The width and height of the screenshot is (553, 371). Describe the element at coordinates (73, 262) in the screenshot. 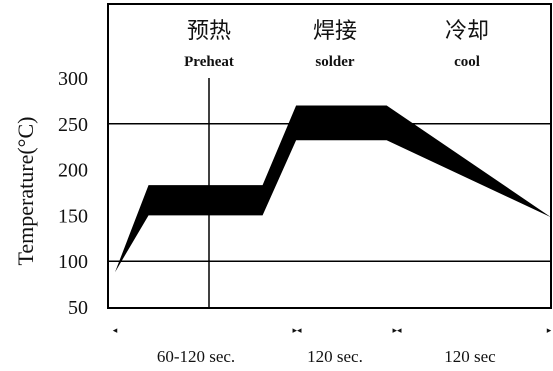

I see `y-tick-label: 100` at that location.